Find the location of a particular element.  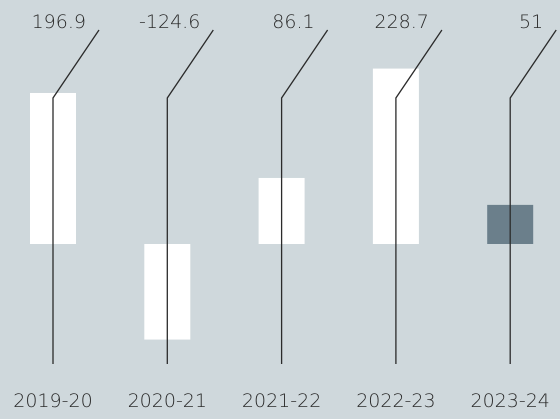

value-label: 51 is located at coordinates (531, 22).